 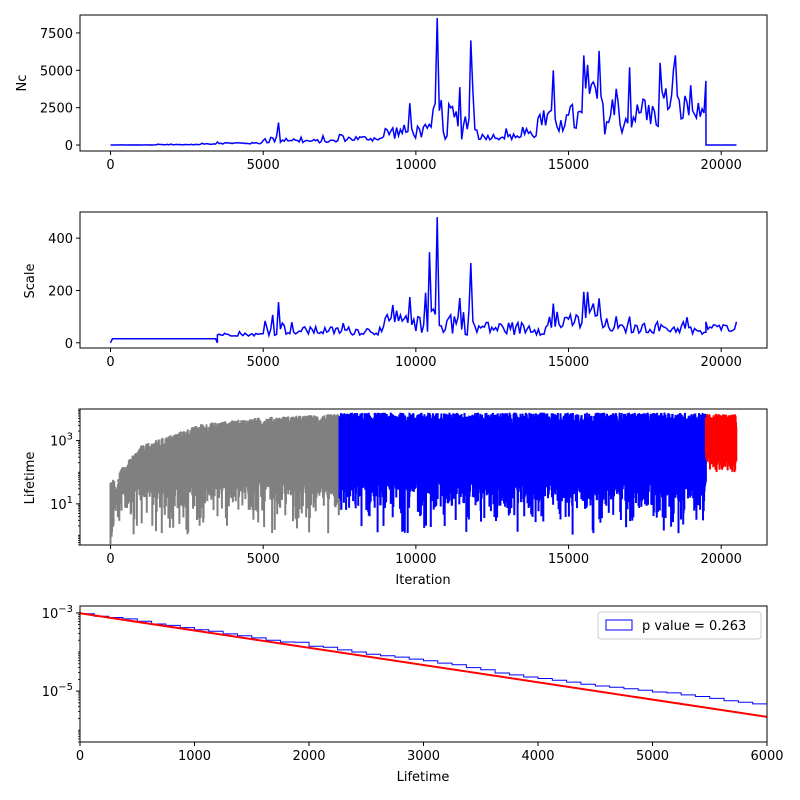 What do you see at coordinates (30, 478) in the screenshot?
I see `lifetime-ylabel: Lifetime` at bounding box center [30, 478].